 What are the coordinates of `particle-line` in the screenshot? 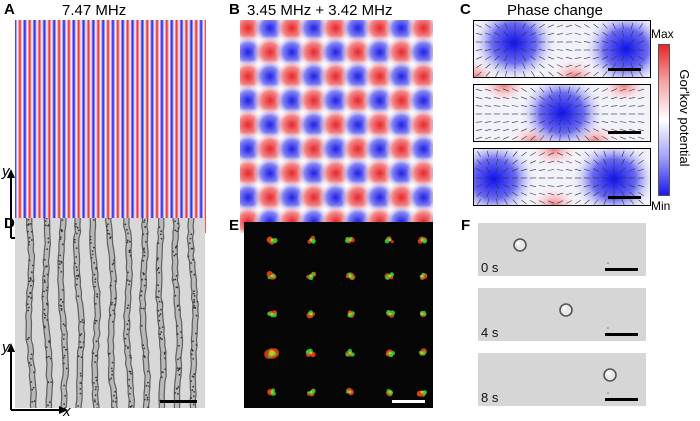 It's located at (129, 313).